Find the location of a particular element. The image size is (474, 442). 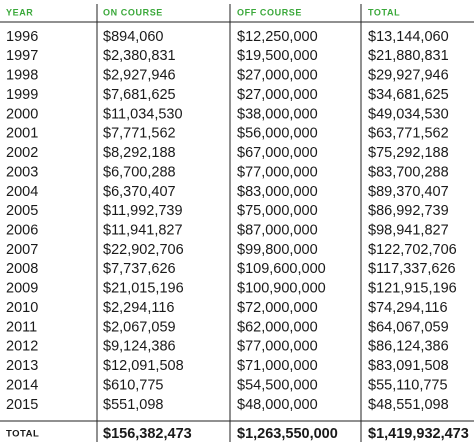

amount-cell: $6,370,407 is located at coordinates (139, 192).